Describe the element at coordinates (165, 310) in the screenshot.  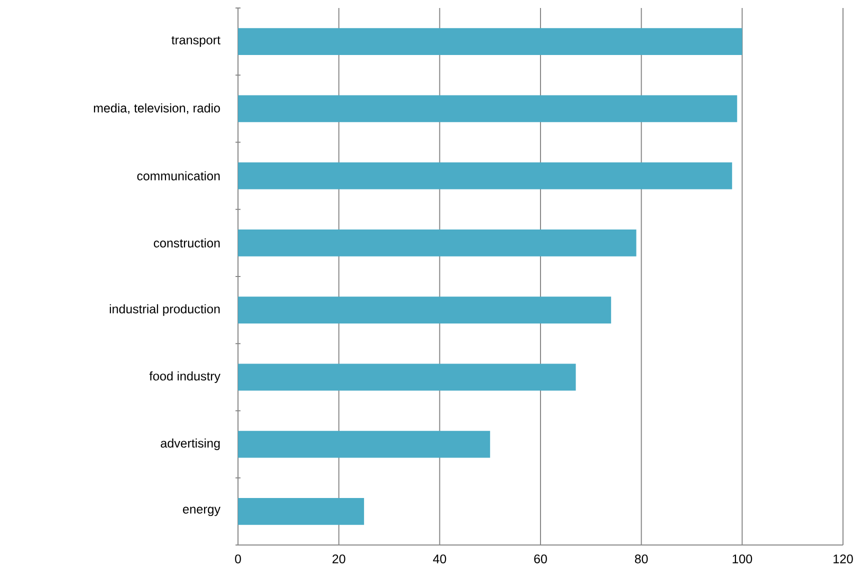
I see `y-tick-label: industrial production` at that location.